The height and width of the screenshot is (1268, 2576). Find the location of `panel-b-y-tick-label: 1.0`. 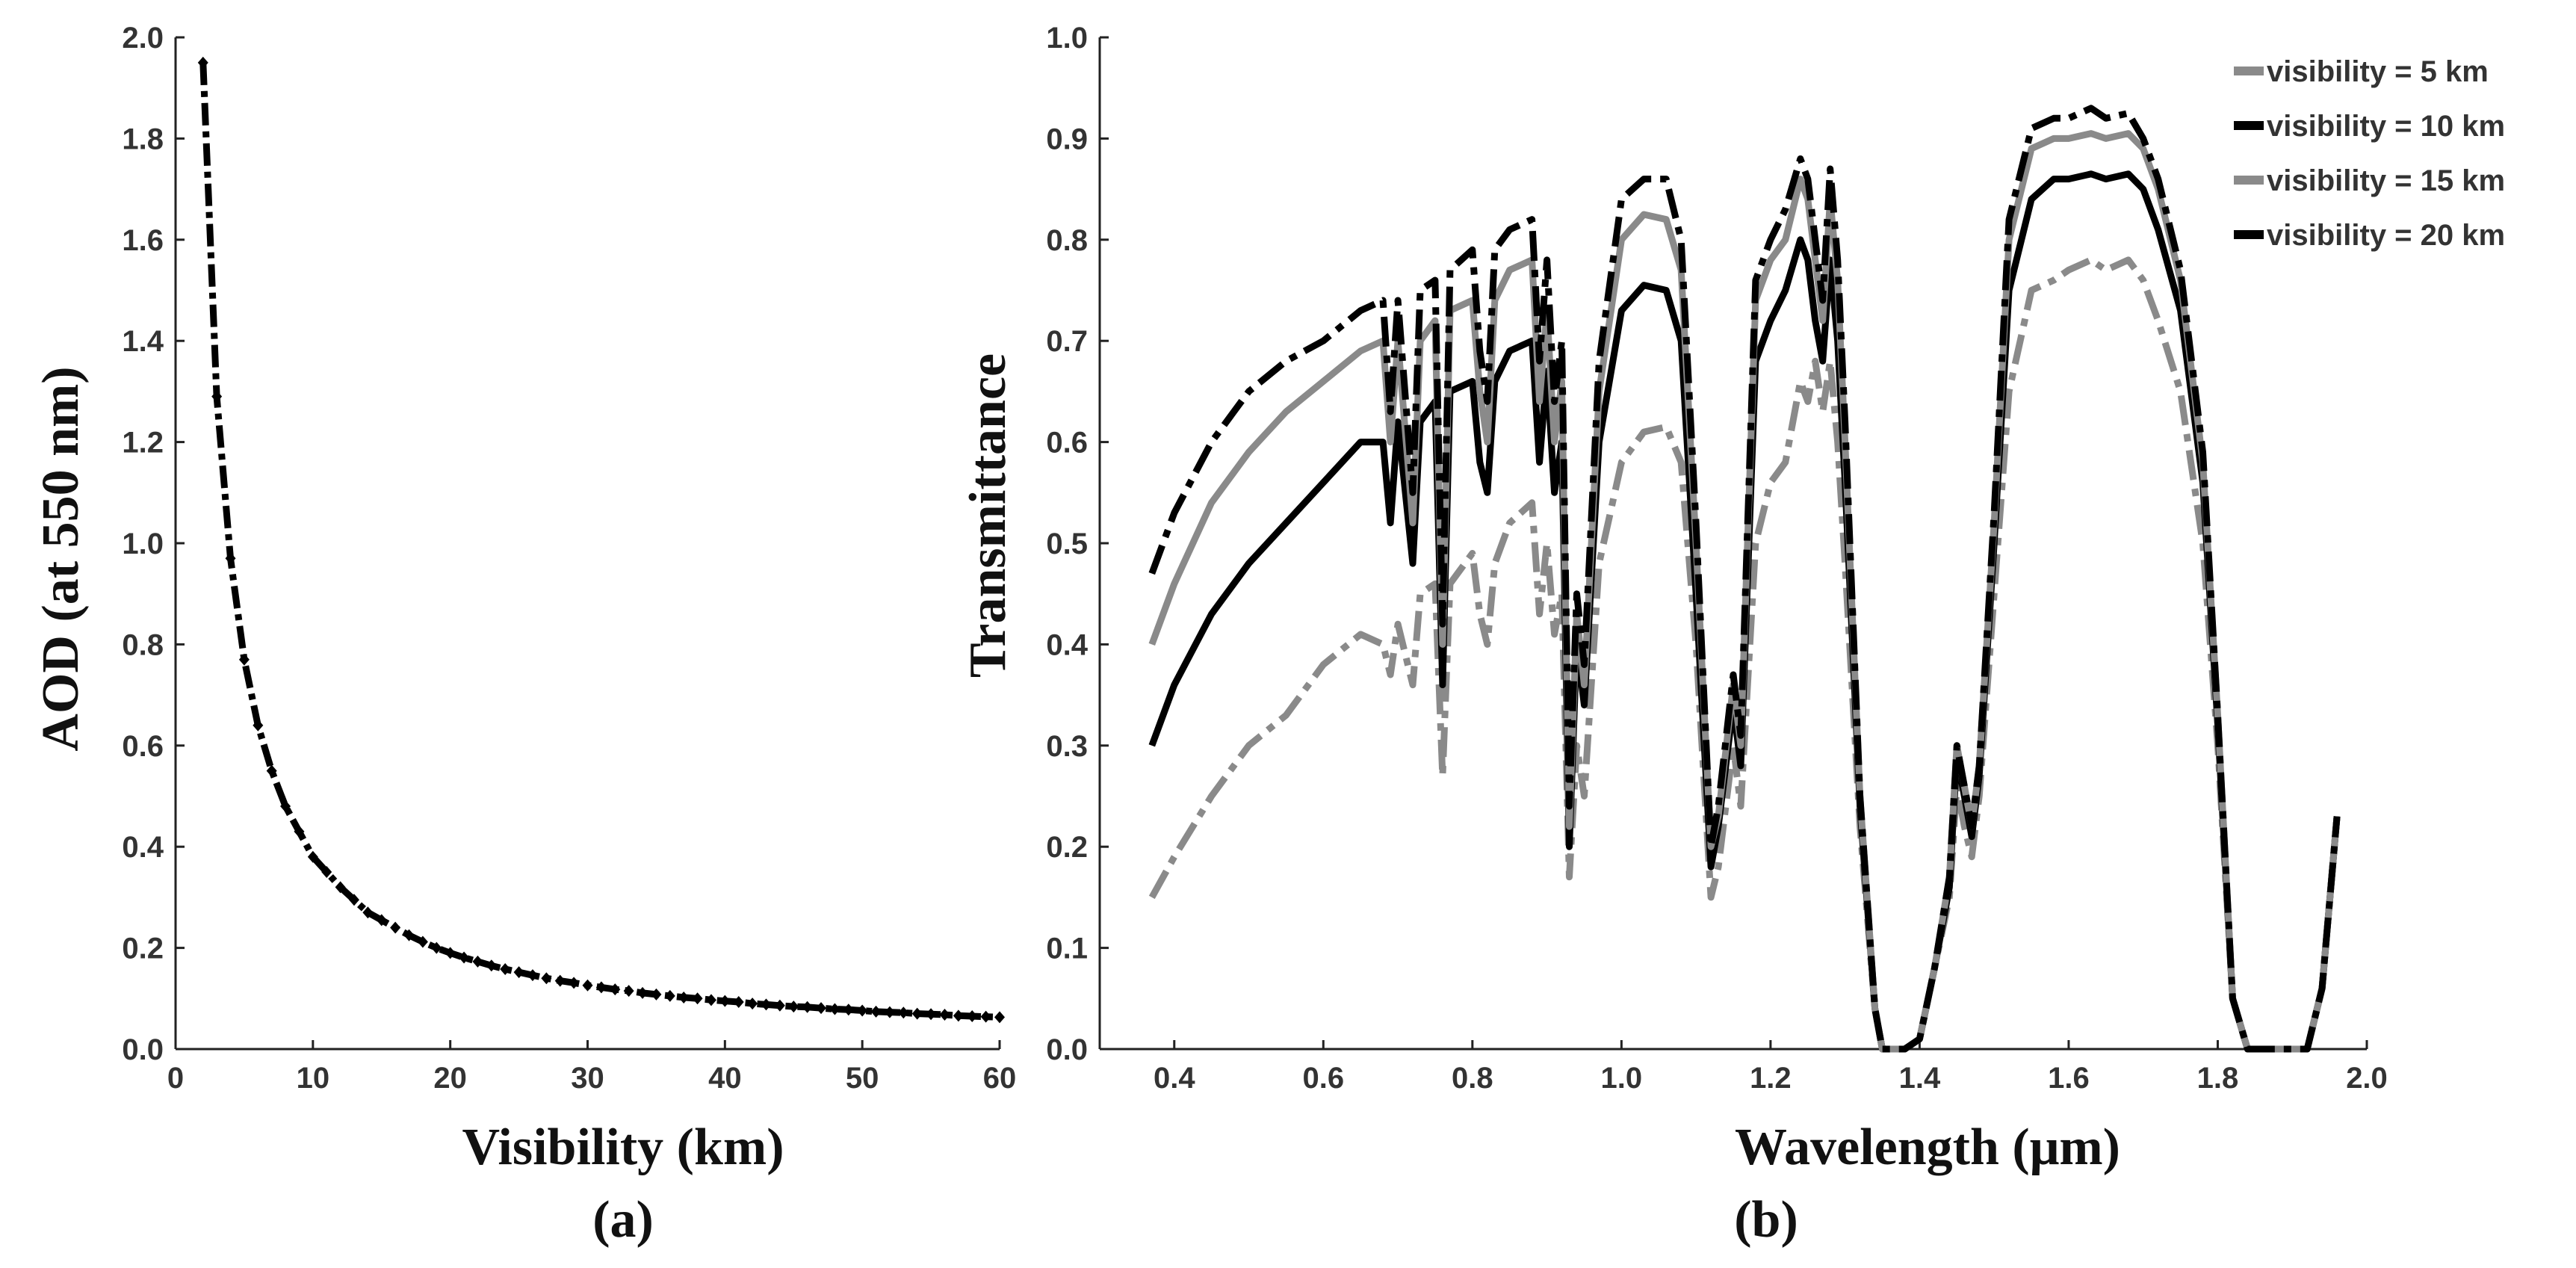

panel-b-y-tick-label: 1.0 is located at coordinates (1067, 38).